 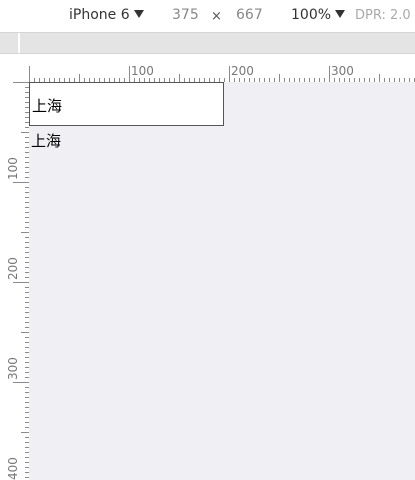 What do you see at coordinates (14, 68) in the screenshot?
I see `ruler-corner` at bounding box center [14, 68].